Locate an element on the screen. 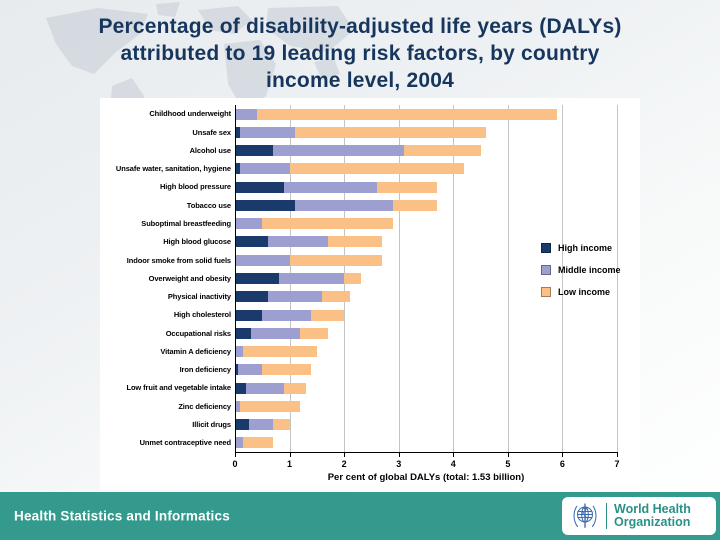 The height and width of the screenshot is (540, 720). tick-label: 6 is located at coordinates (562, 464).